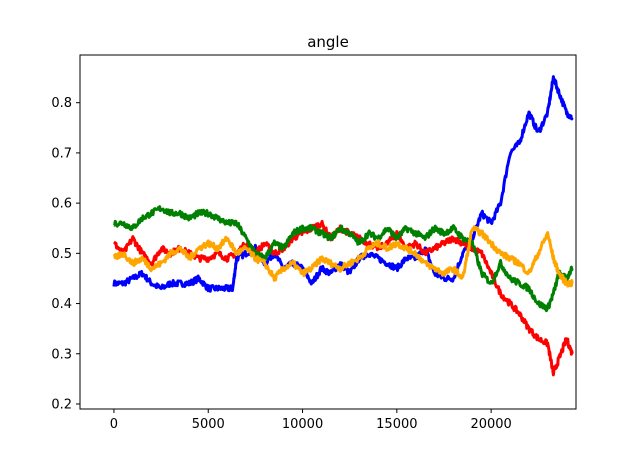 This screenshot has height=459, width=640. Describe the element at coordinates (490, 424) in the screenshot. I see `x-tick-label: 20000` at that location.